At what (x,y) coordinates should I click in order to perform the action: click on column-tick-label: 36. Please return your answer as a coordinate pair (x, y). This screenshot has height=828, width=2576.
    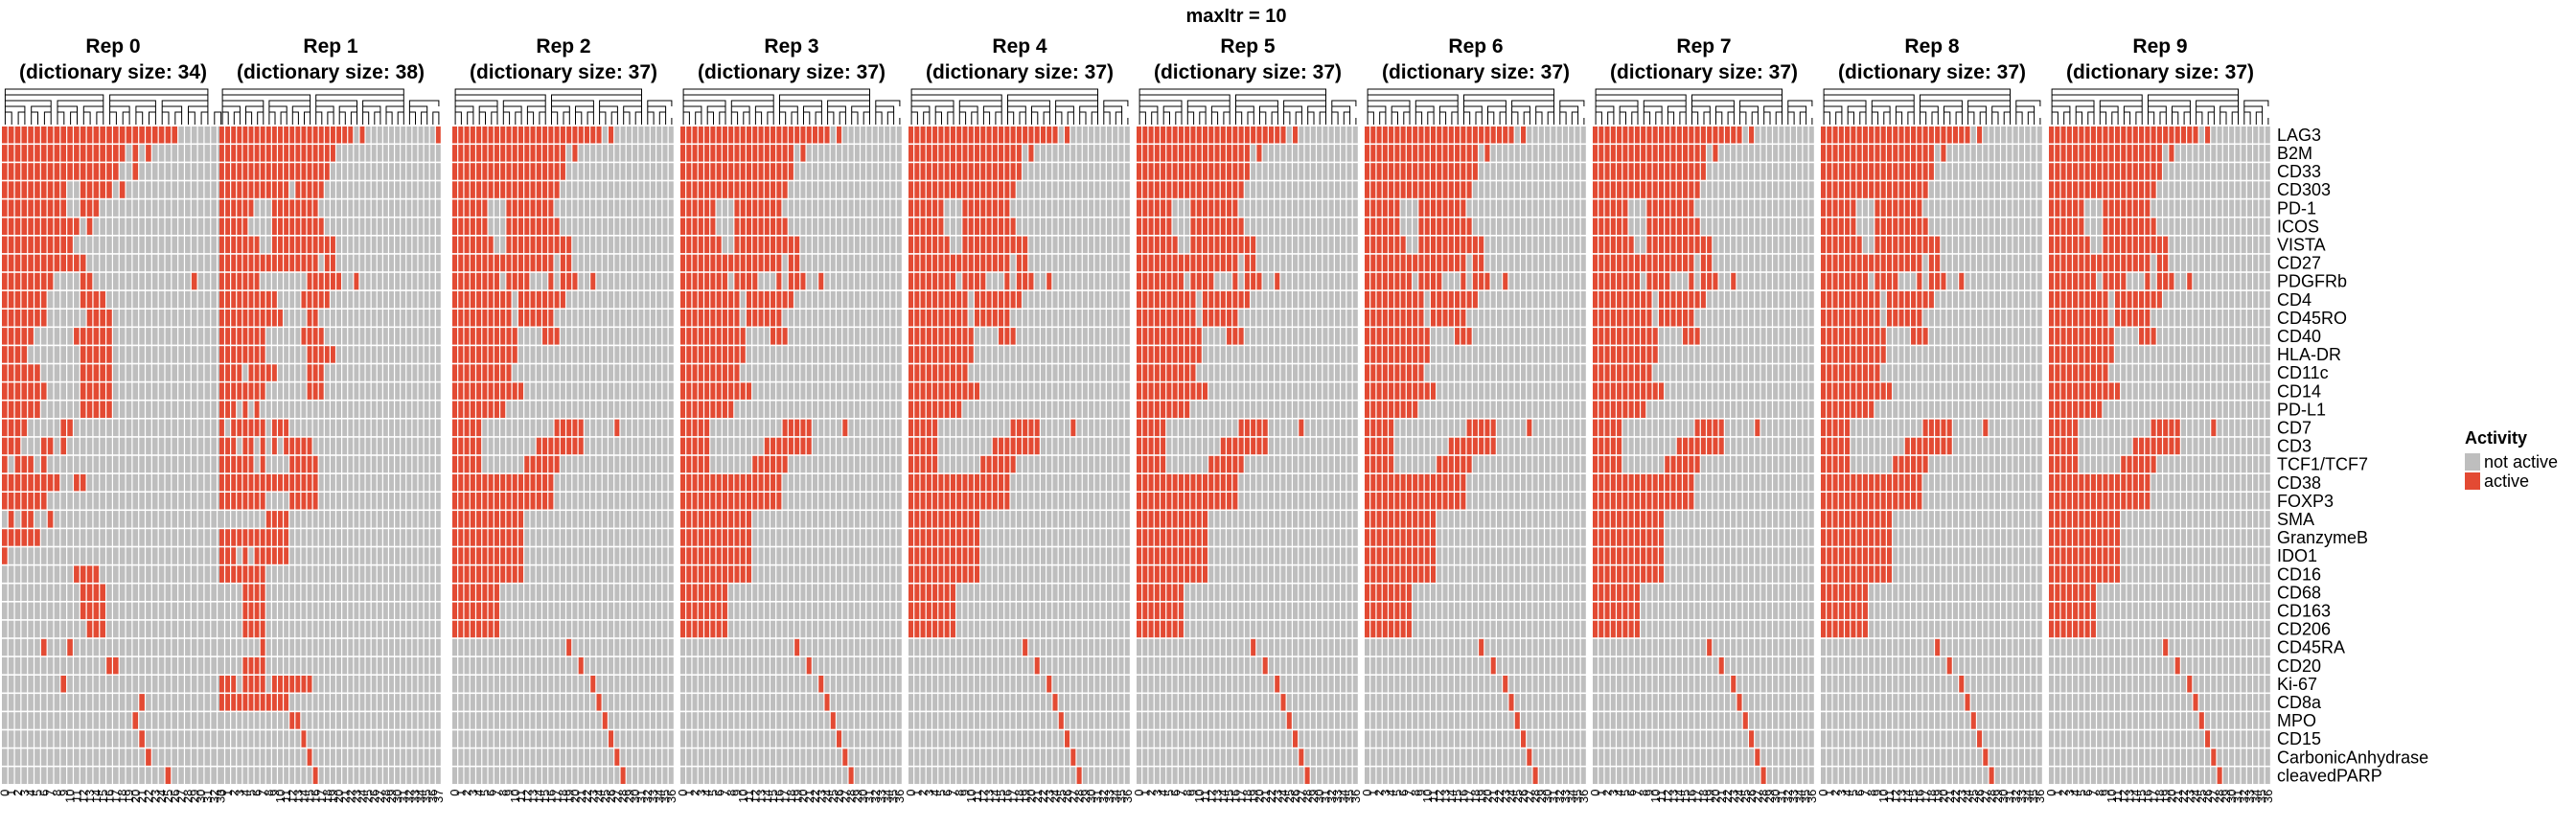
    Looking at the image, I should click on (671, 796).